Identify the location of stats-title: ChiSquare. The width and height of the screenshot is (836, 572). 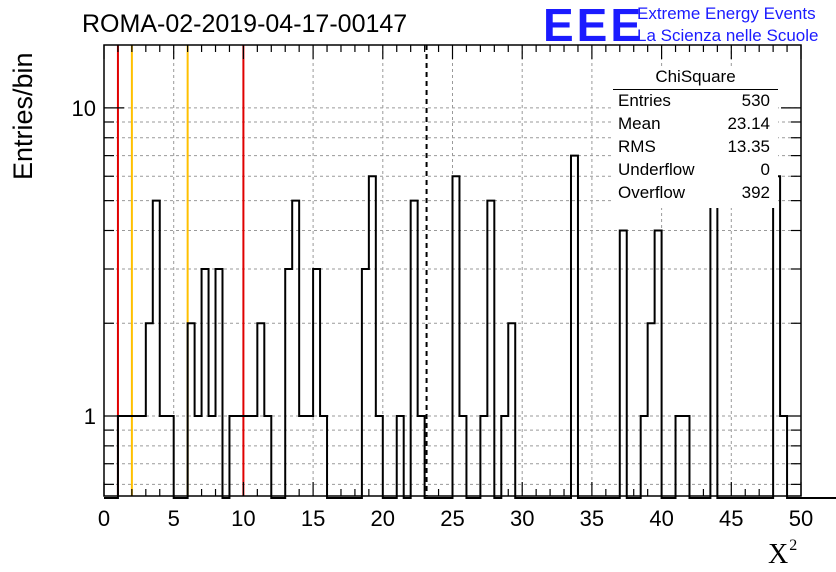
(695, 76).